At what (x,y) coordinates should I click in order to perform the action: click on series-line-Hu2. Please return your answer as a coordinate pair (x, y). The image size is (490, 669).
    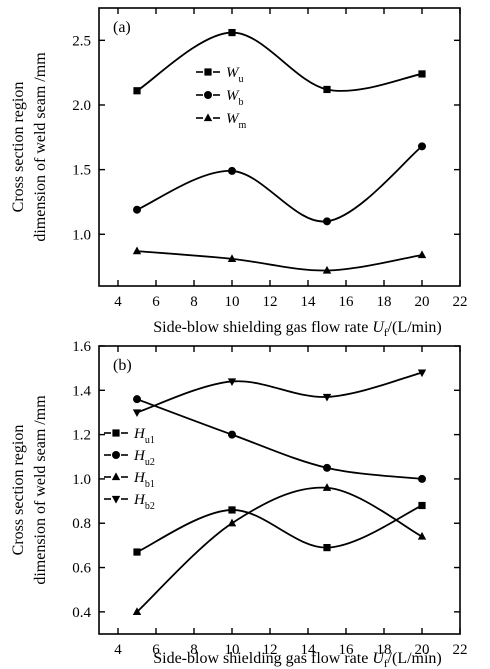
    Looking at the image, I should click on (279, 439).